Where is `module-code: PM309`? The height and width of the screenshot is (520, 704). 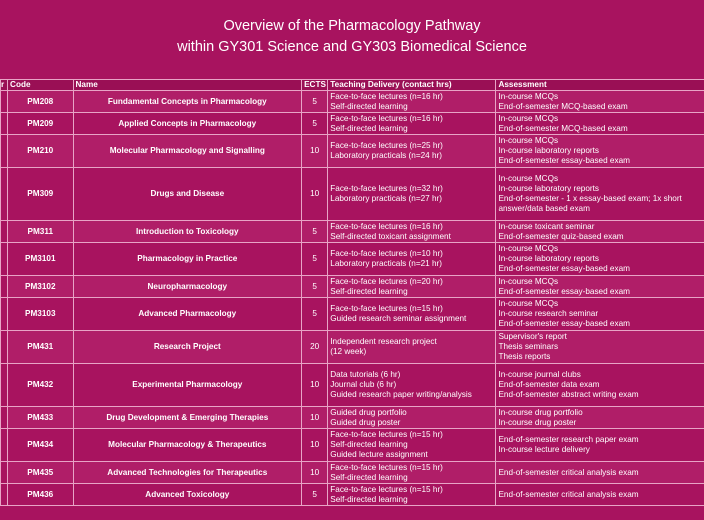 module-code: PM309 is located at coordinates (40, 194).